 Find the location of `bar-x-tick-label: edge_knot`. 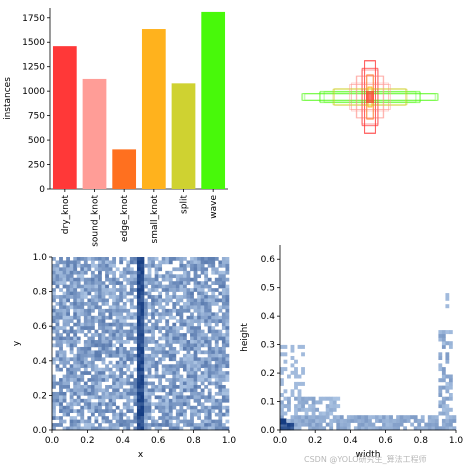

bar-x-tick-label: edge_knot is located at coordinates (125, 218).